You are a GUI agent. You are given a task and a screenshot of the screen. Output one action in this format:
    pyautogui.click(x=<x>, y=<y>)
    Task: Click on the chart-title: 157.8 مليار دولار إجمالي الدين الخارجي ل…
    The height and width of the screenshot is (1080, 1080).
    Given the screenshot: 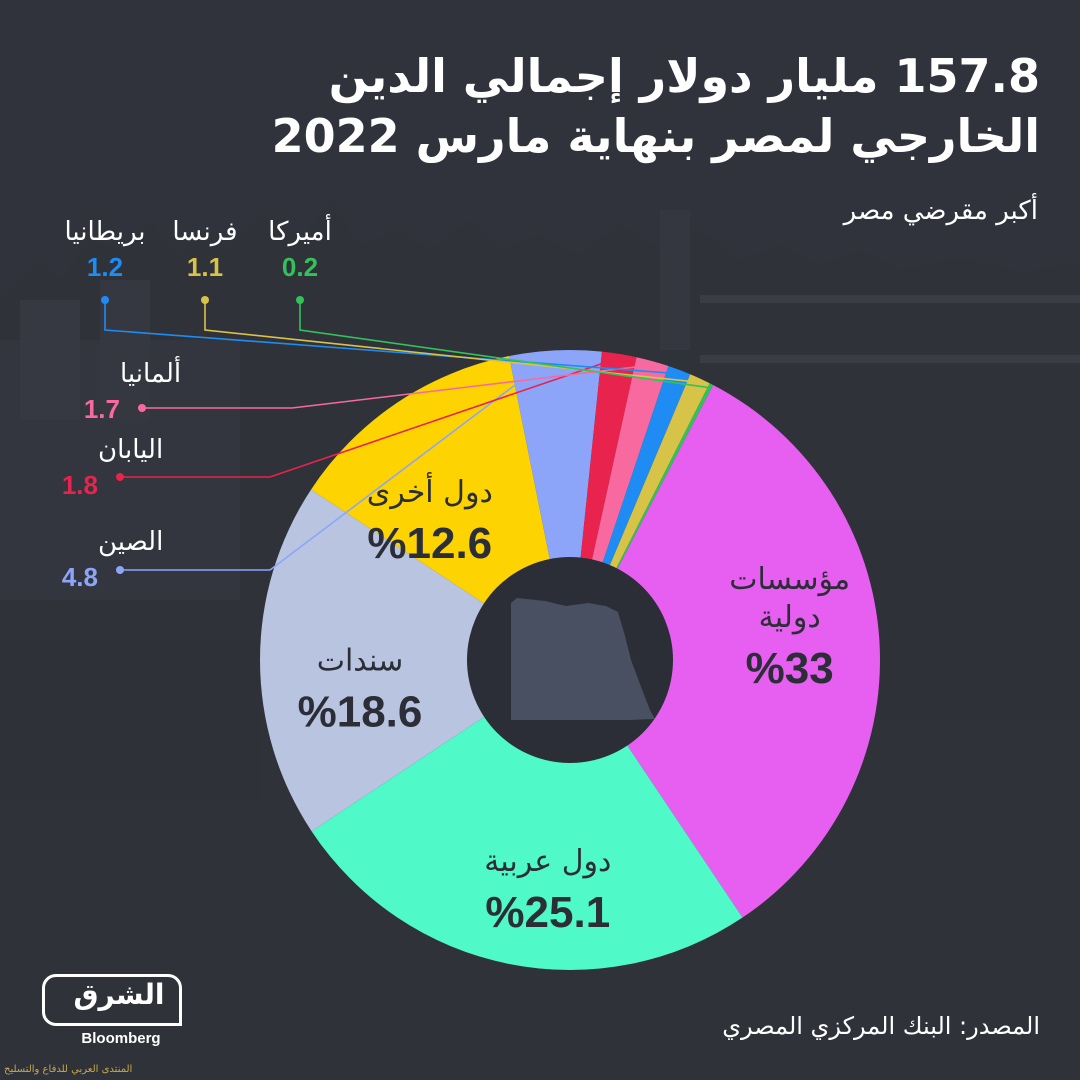 What is the action you would take?
    pyautogui.click(x=590, y=106)
    